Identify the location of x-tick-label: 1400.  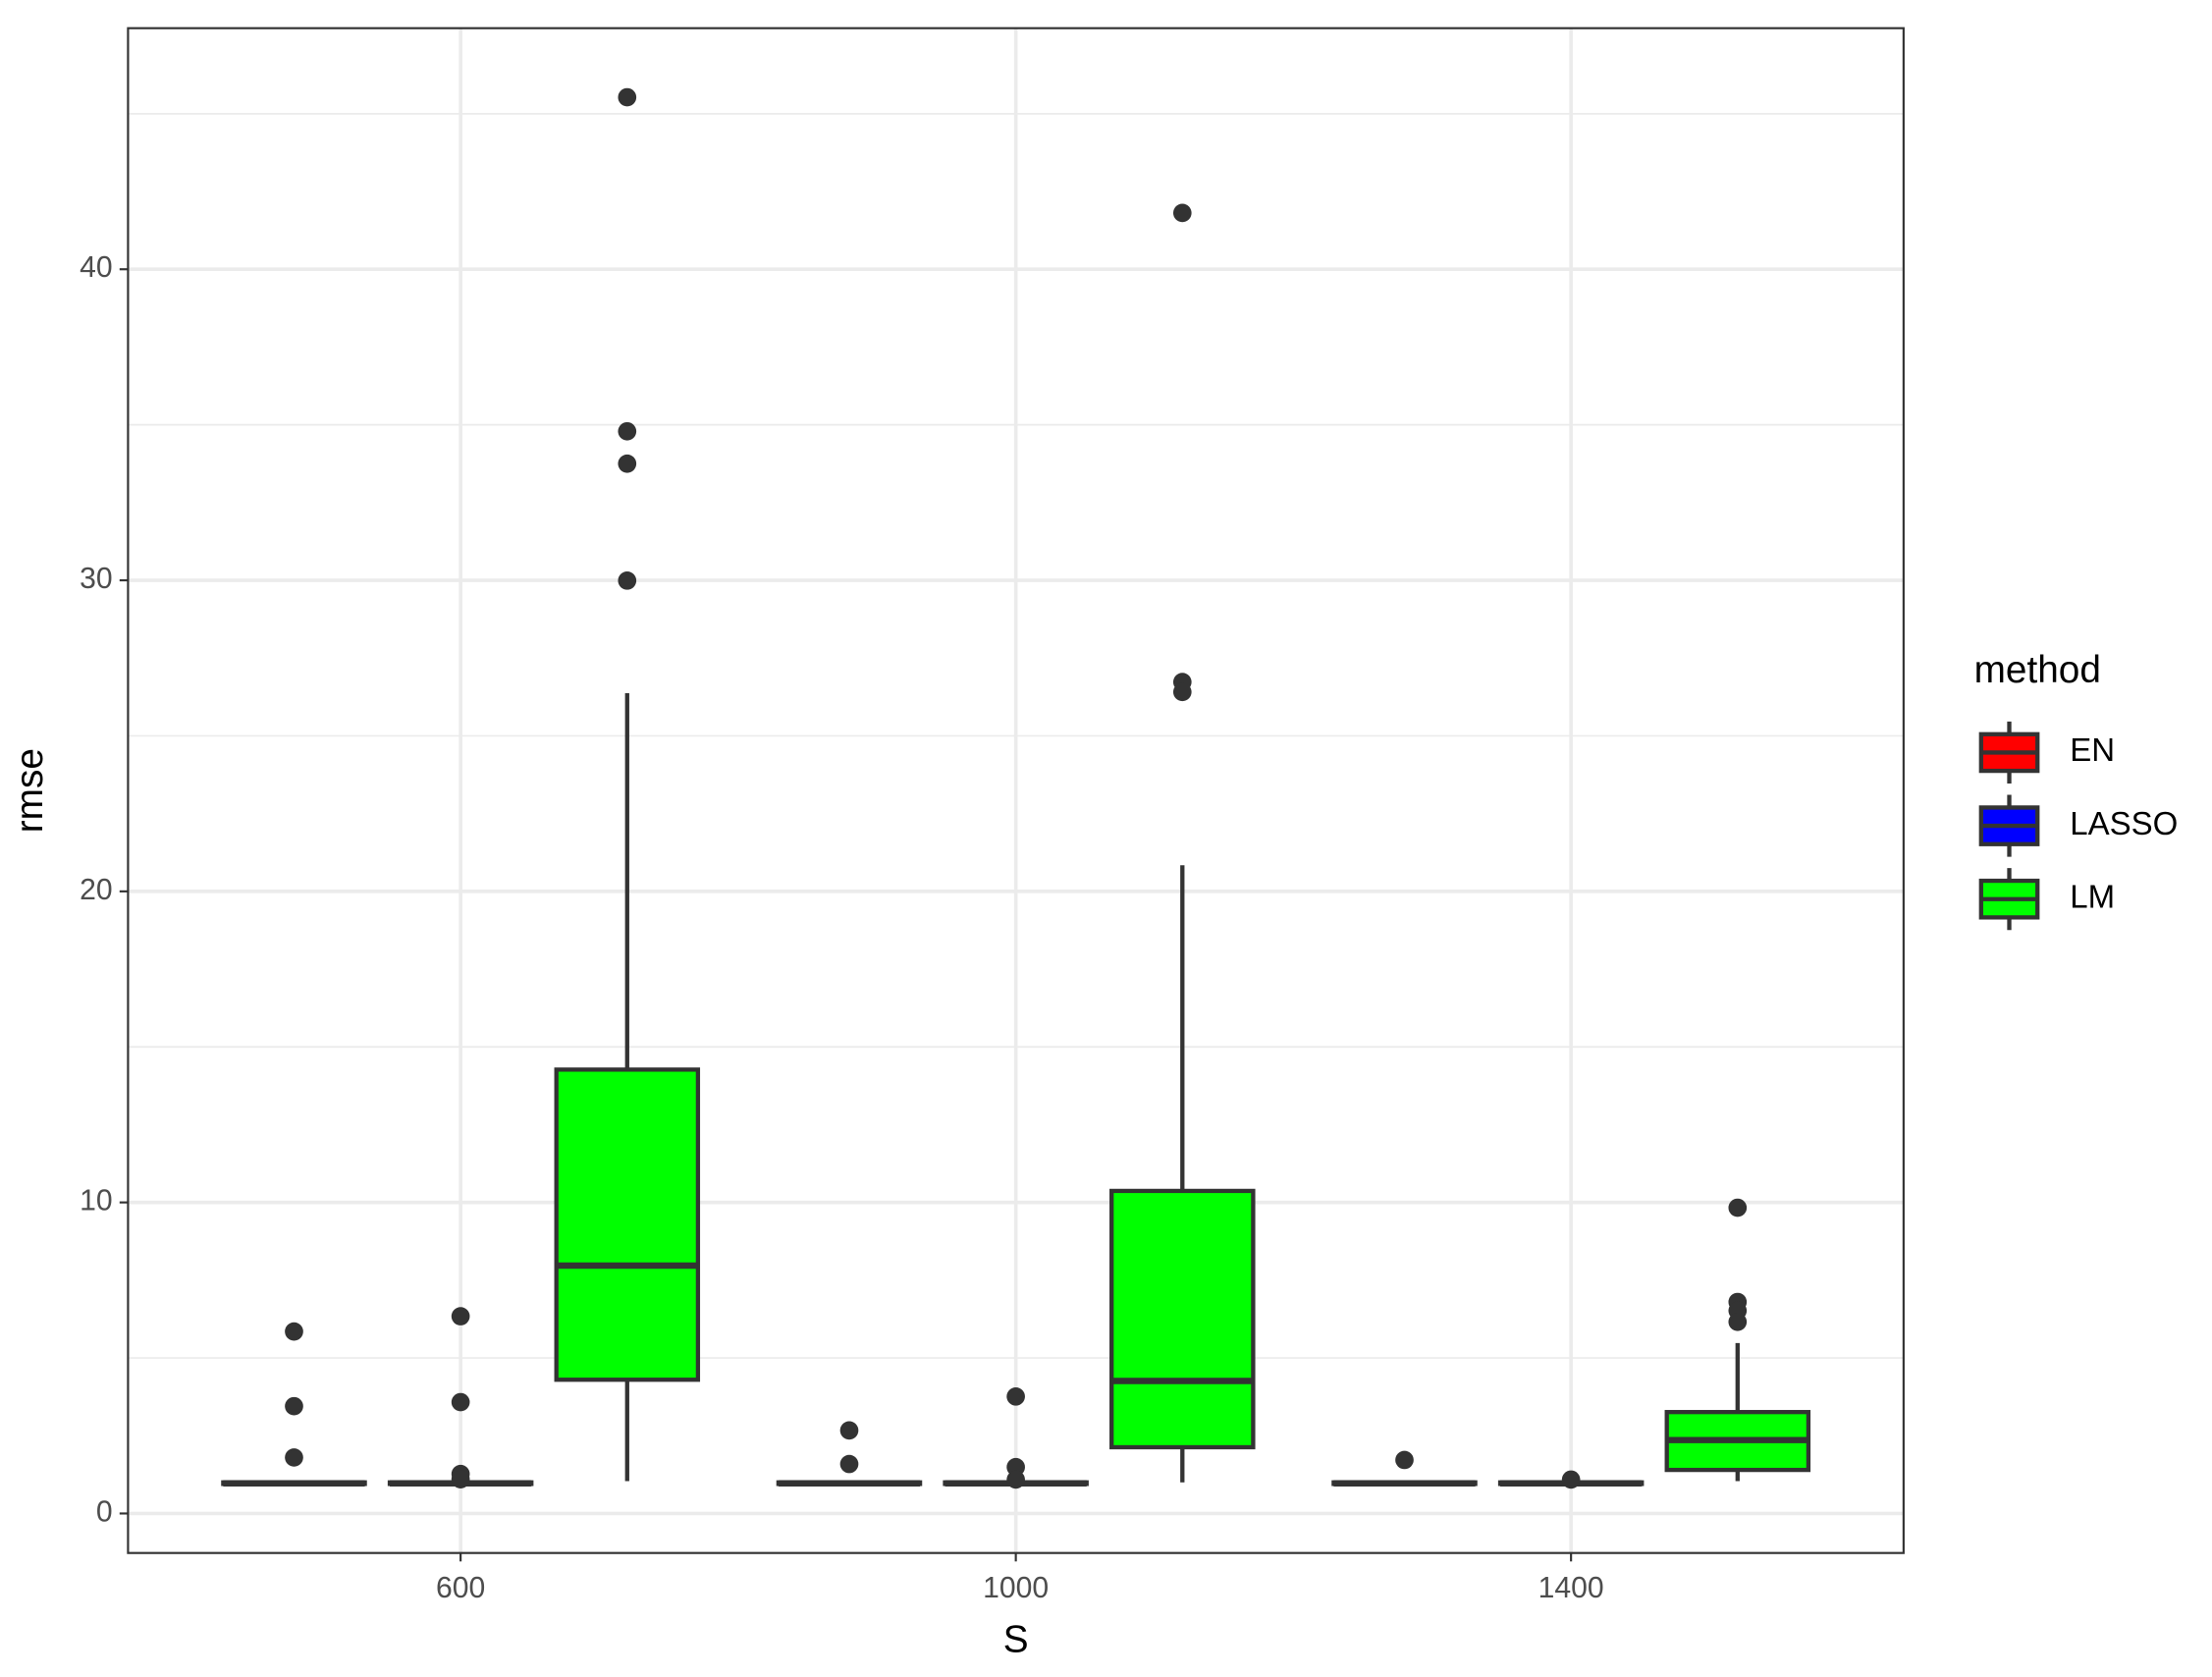
(1571, 1588).